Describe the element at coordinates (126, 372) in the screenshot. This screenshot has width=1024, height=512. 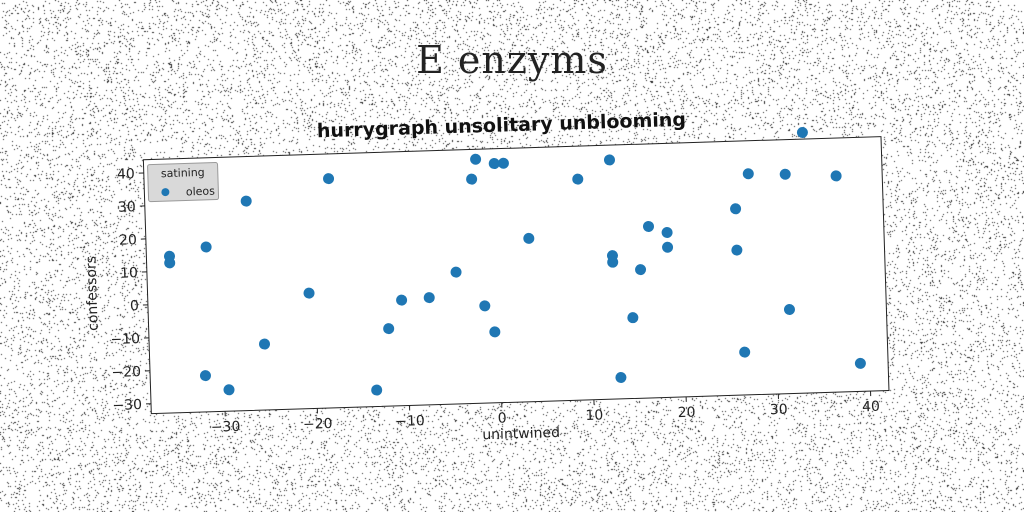
I see `y-tick-label: −20` at that location.